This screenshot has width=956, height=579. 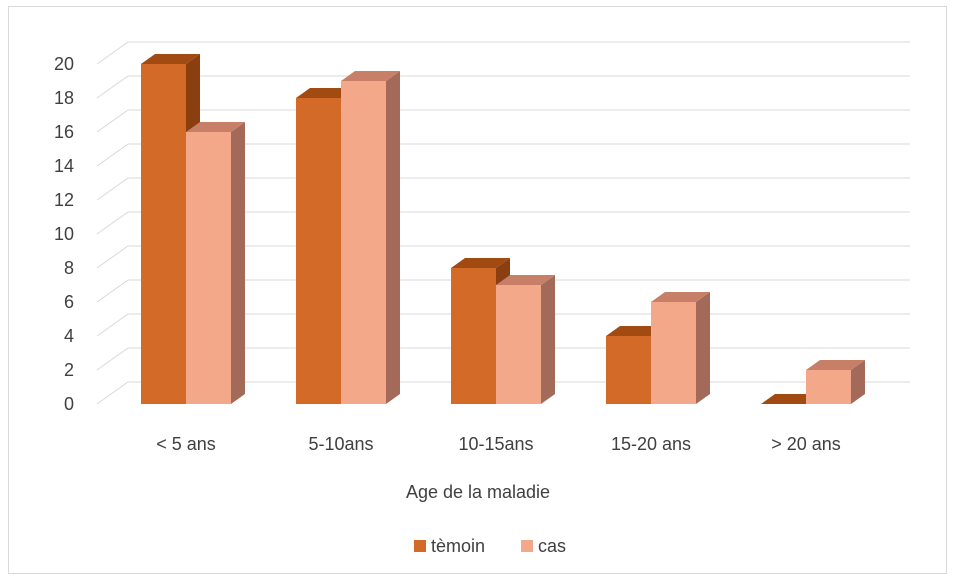 What do you see at coordinates (458, 546) in the screenshot?
I see `legend-label-0: tèmoin` at bounding box center [458, 546].